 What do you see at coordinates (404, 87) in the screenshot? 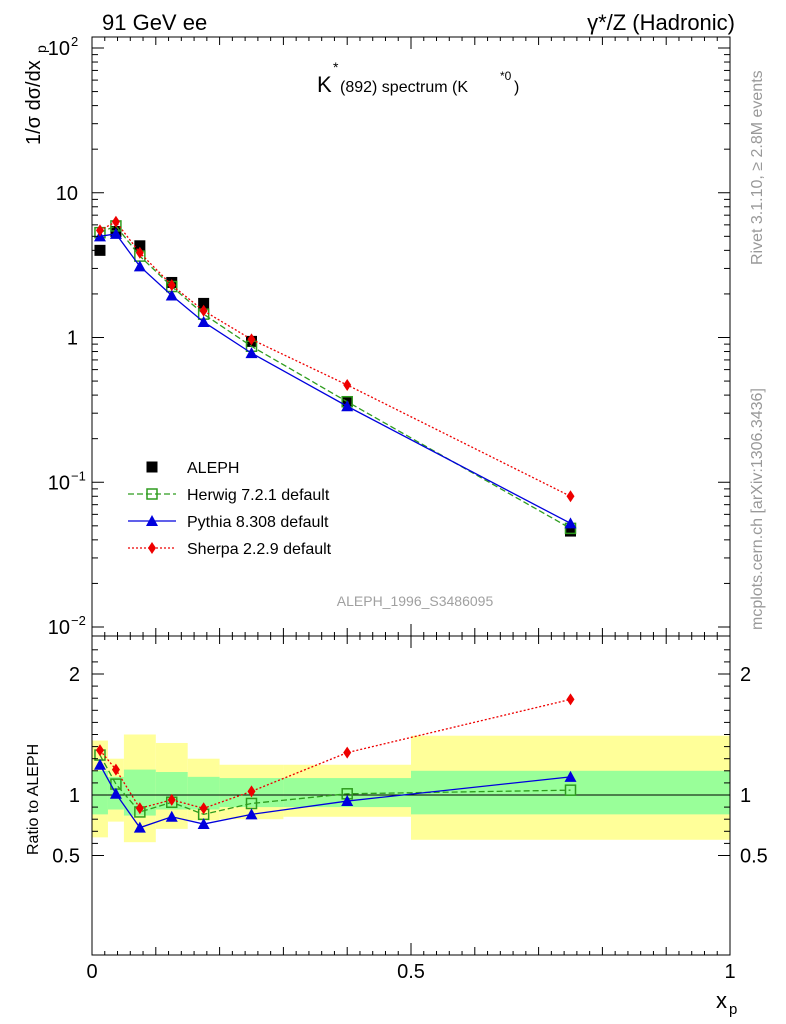
I see `title-subtext: (892) spectrum (K` at bounding box center [404, 87].